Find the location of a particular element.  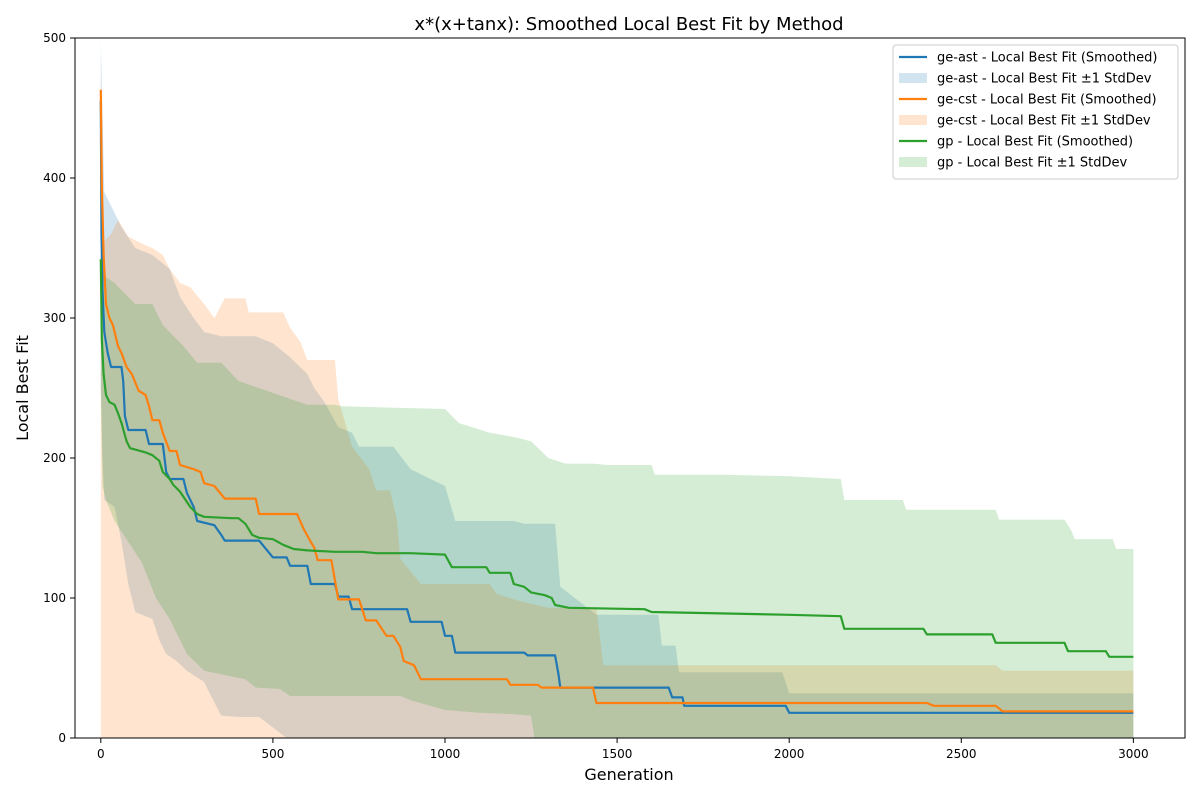

ge-cst-band-legend-label: ge-cst - Local Best Fit ±1 StdDev is located at coordinates (1044, 121).